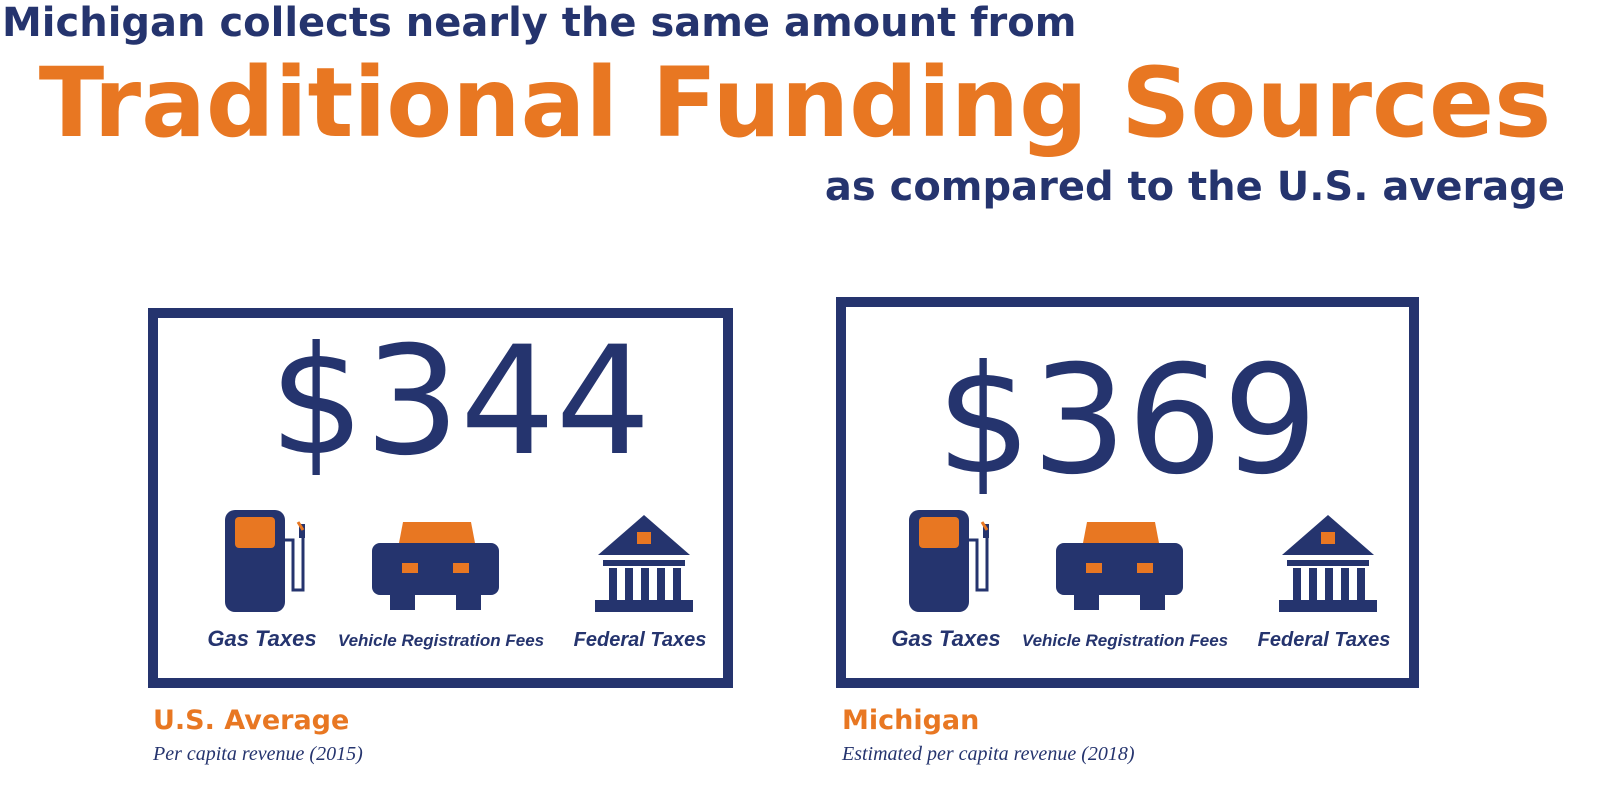  Describe the element at coordinates (257, 754) in the screenshot. I see `panel-note: Per capita revenue (2015)` at that location.